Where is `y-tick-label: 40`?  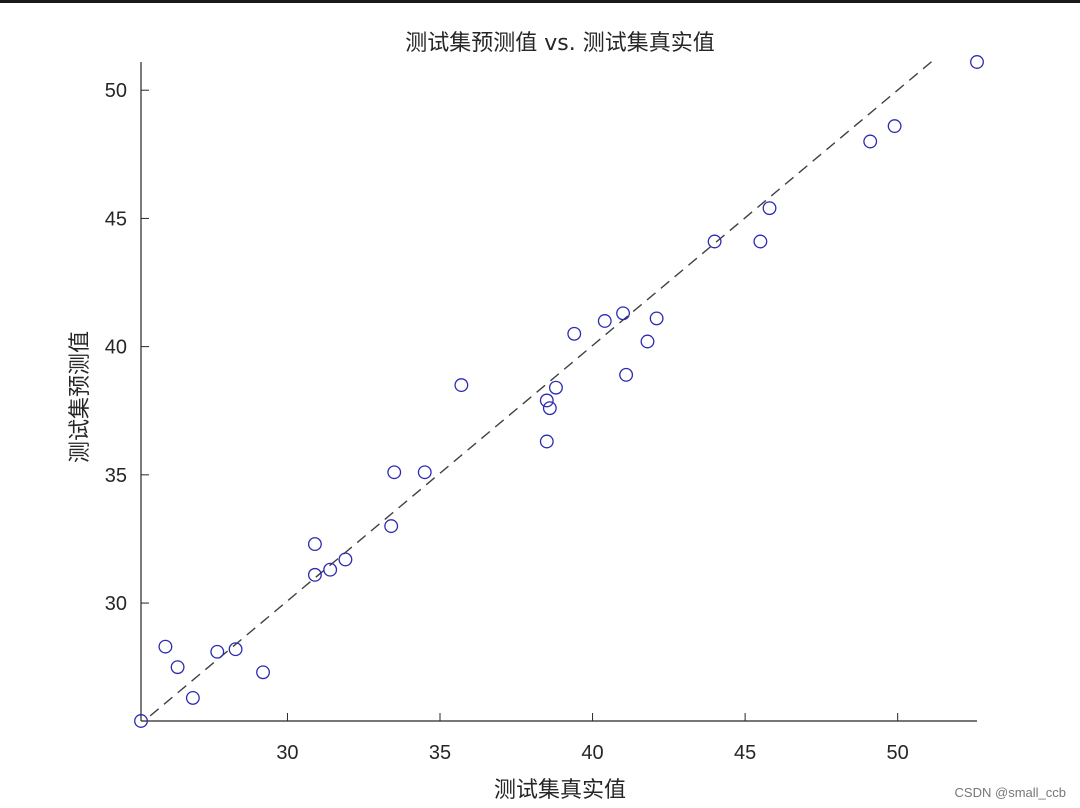 y-tick-label: 40 is located at coordinates (116, 348).